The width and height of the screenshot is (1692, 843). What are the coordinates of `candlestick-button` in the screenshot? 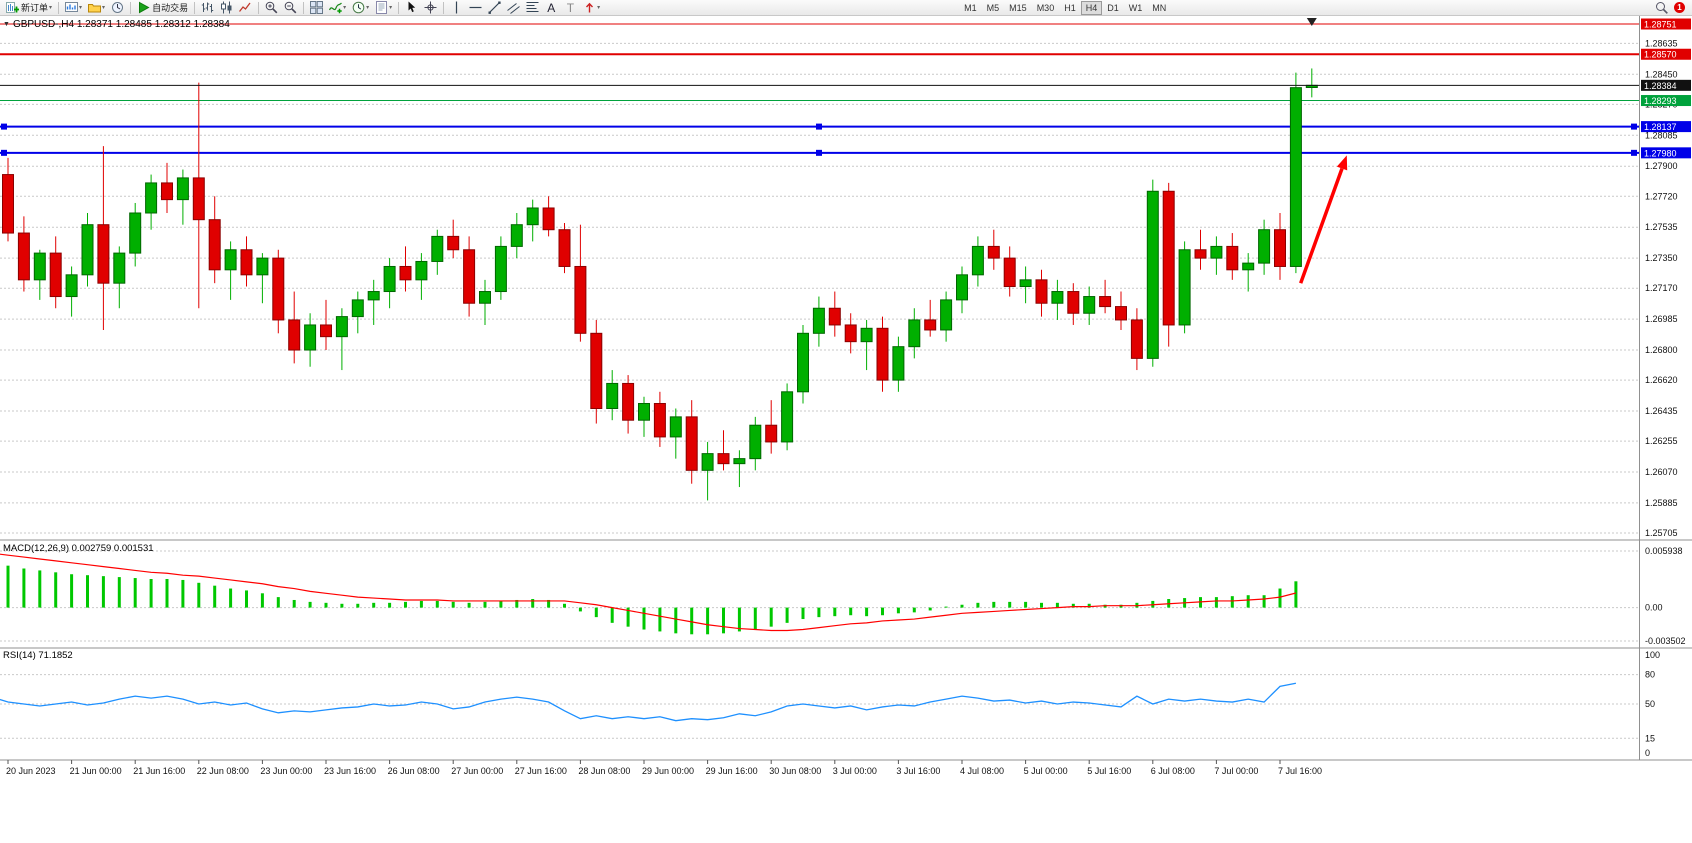 It's located at (226, 7).